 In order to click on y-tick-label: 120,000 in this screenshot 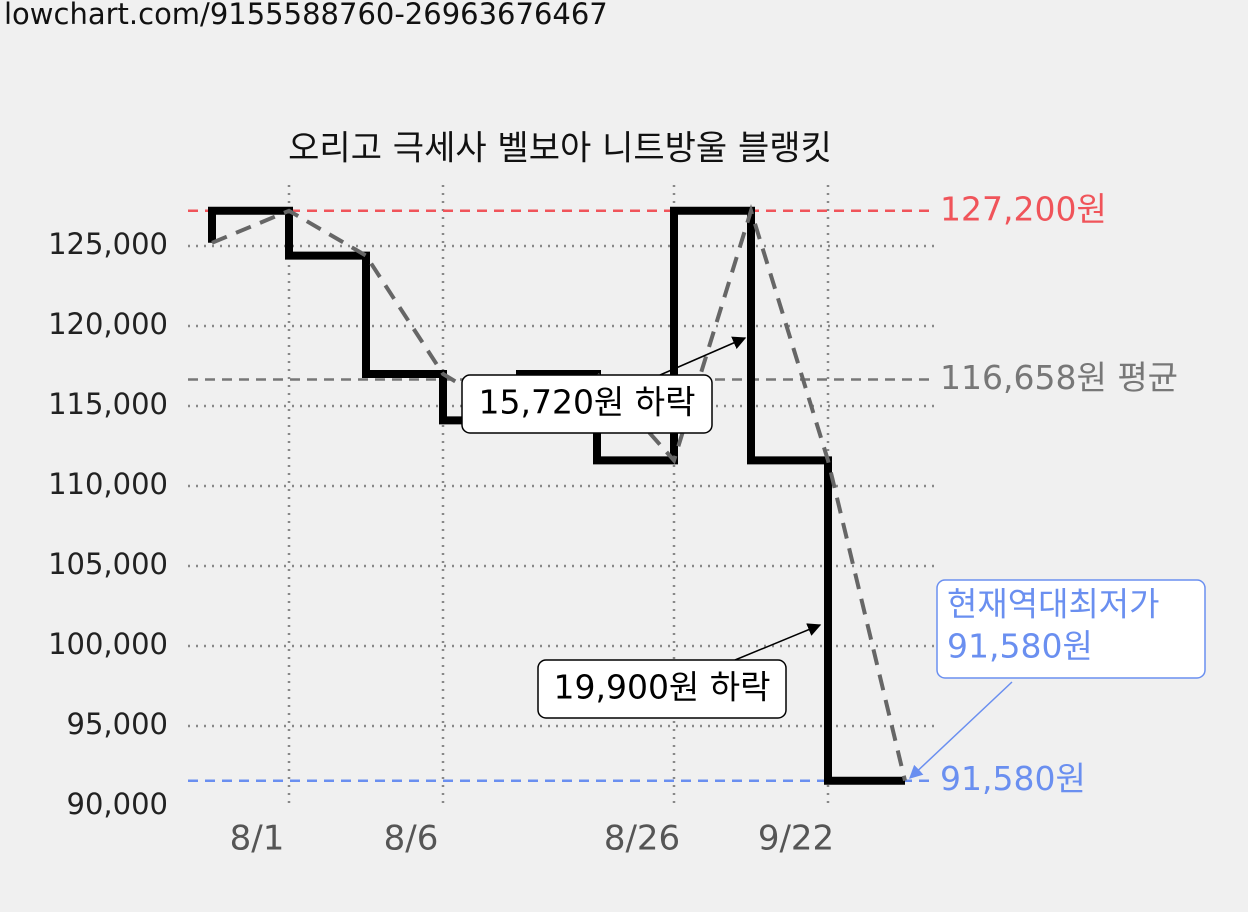, I will do `click(108, 324)`.